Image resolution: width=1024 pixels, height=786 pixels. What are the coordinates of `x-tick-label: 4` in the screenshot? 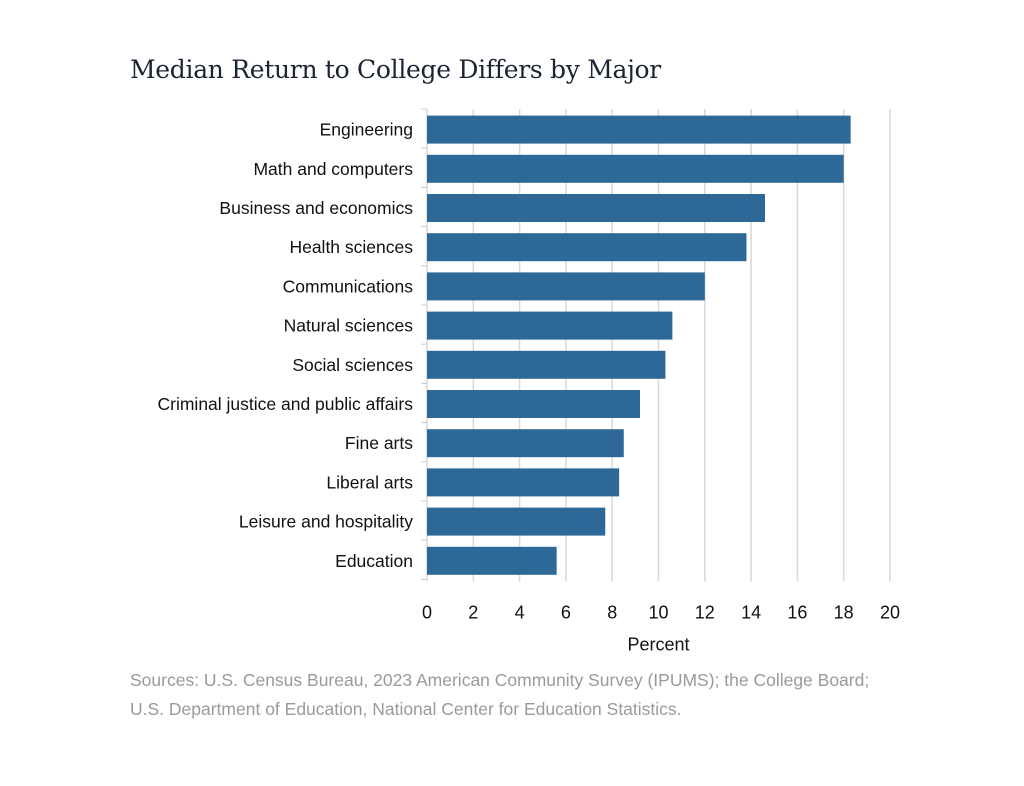 It's located at (520, 612).